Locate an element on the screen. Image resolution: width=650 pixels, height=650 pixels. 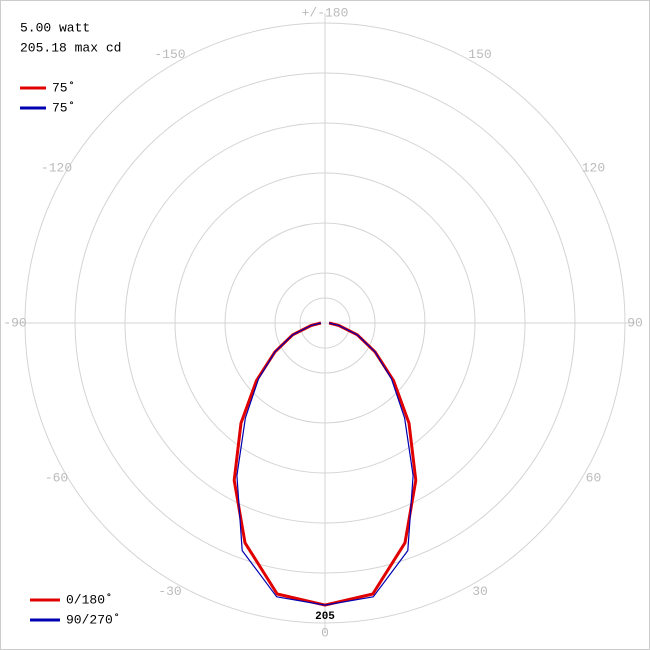
angle-tick-label: 120 is located at coordinates (593, 167).